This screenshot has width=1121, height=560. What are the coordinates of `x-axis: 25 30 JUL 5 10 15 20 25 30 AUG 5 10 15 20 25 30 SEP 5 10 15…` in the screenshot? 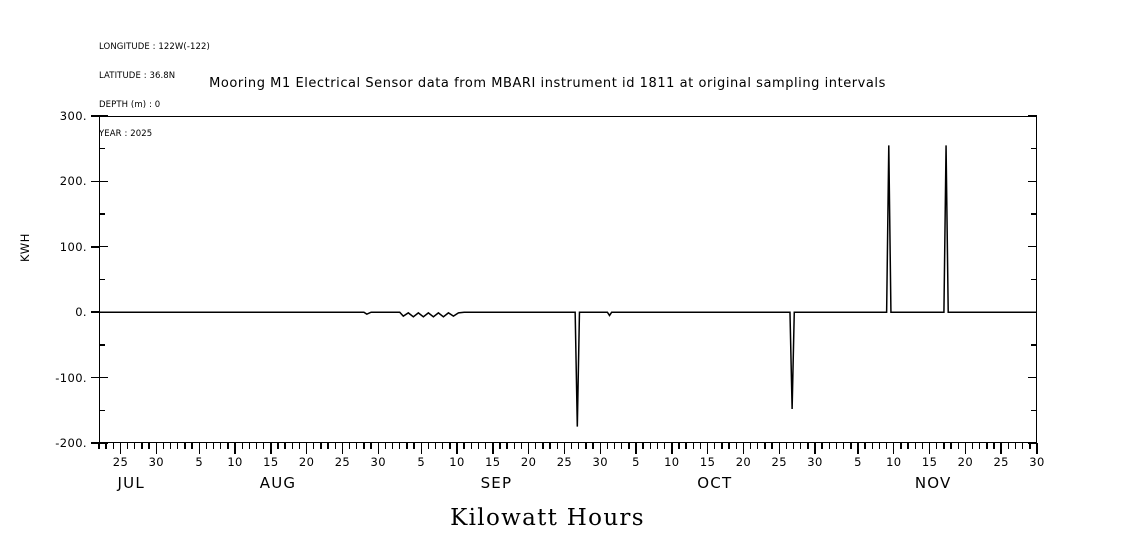 It's located at (571, 473).